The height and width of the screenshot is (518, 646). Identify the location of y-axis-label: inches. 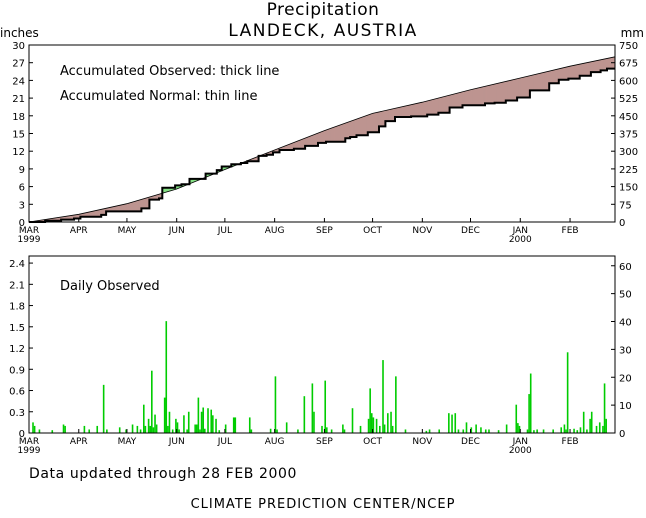
(19, 33).